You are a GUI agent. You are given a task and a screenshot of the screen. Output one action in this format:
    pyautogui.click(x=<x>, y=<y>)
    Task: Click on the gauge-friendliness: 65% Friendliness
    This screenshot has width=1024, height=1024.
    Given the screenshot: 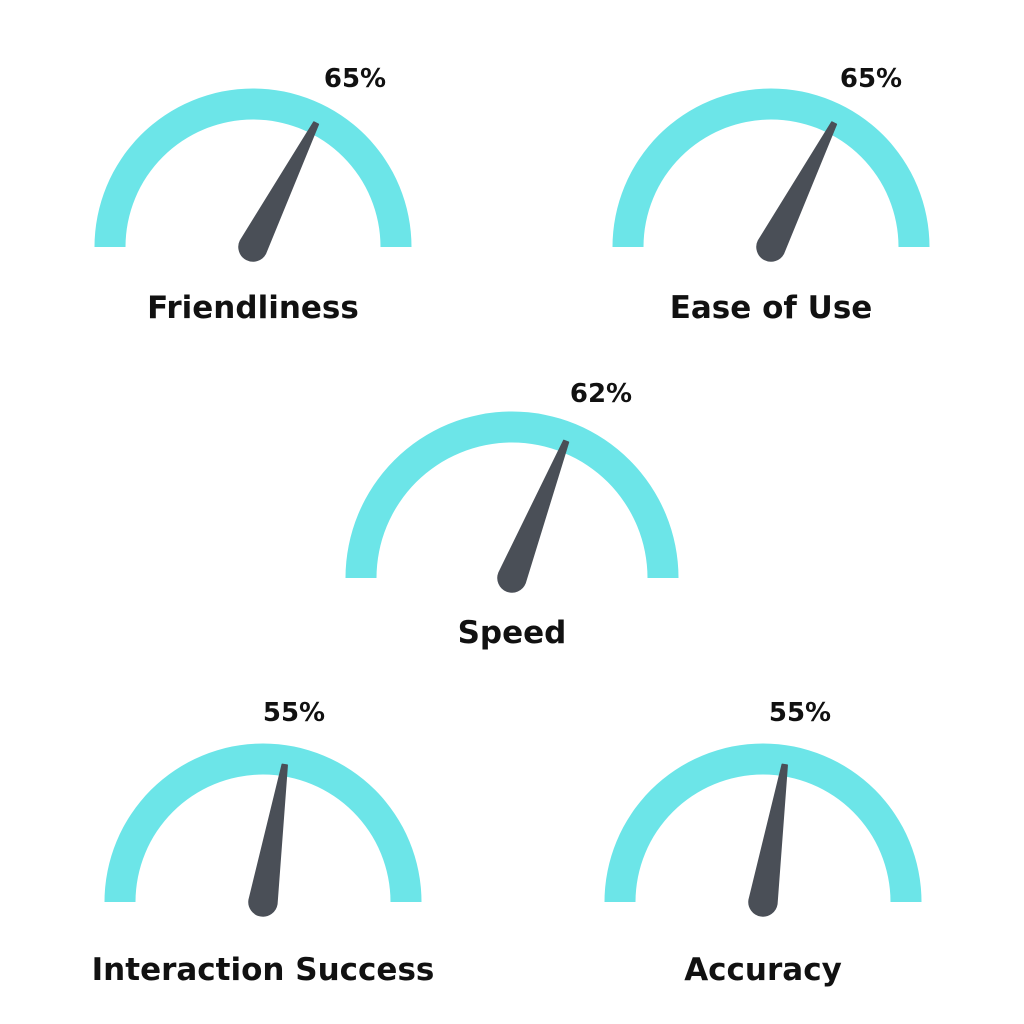 What is the action you would take?
    pyautogui.click(x=253, y=195)
    